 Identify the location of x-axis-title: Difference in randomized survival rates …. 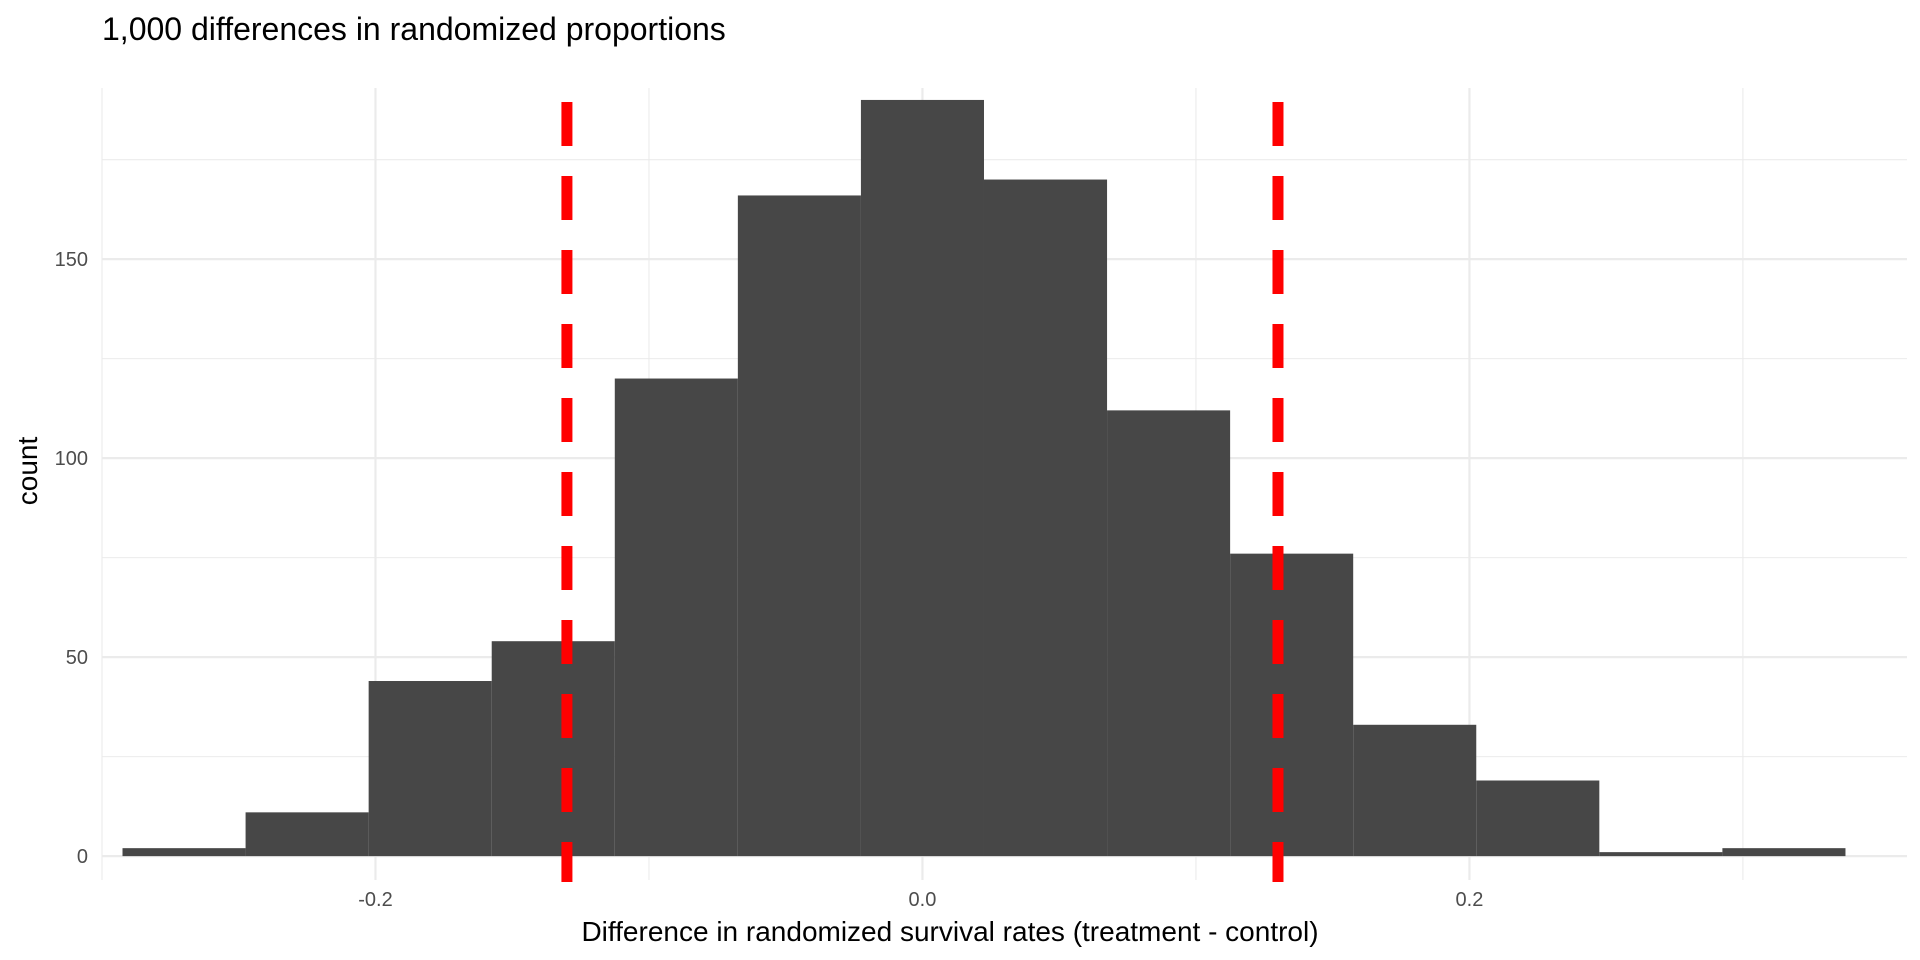
(949, 931).